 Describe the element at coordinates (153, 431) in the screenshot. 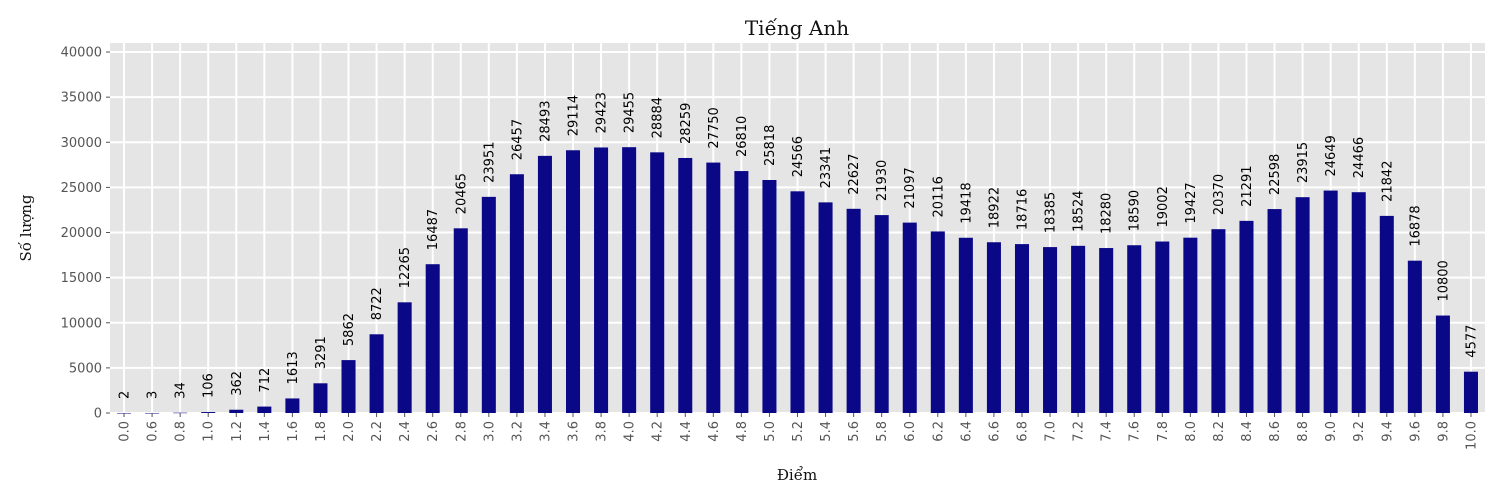

I see `x-tick-label: 0.6` at that location.